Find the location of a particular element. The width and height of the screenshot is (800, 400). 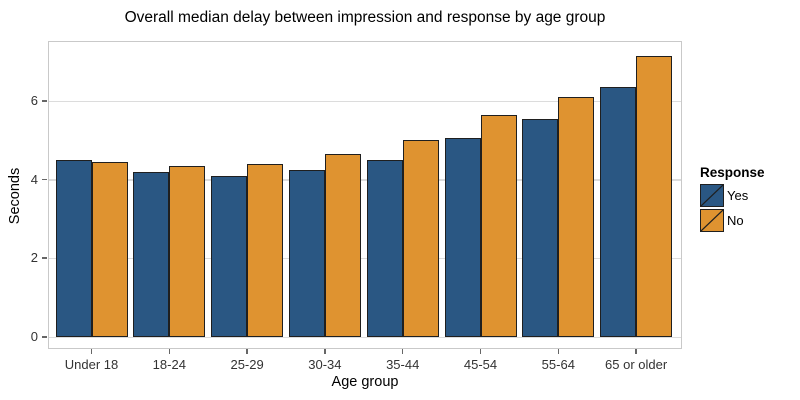

legend-label-no: No is located at coordinates (735, 220).